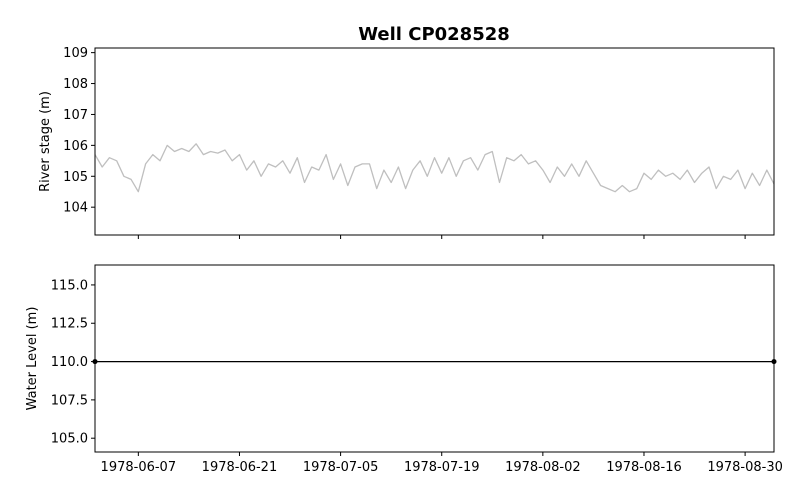 The width and height of the screenshot is (800, 500). Describe the element at coordinates (75, 208) in the screenshot. I see `y-tick-label: 104` at that location.